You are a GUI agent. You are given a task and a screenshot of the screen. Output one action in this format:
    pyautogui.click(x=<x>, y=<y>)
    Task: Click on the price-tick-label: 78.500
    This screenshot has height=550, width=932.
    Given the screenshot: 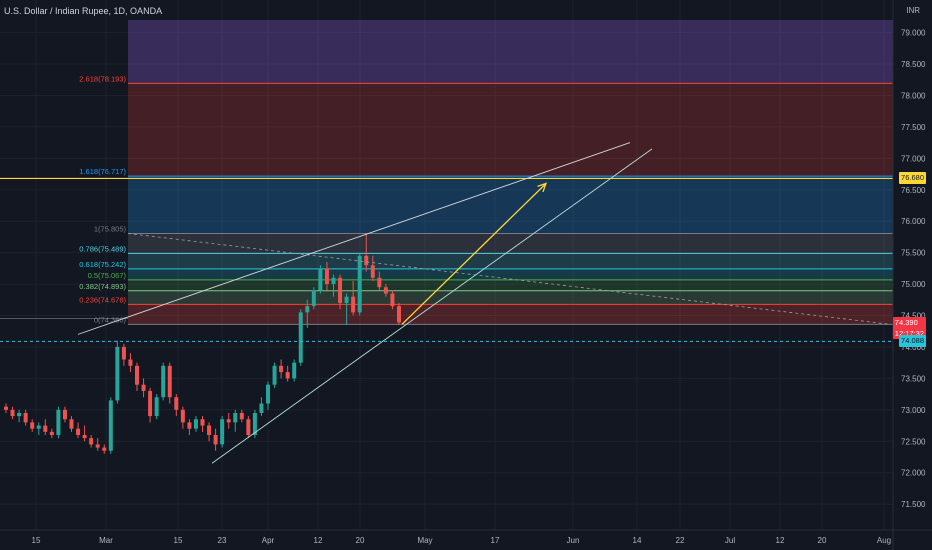 What is the action you would take?
    pyautogui.click(x=913, y=64)
    